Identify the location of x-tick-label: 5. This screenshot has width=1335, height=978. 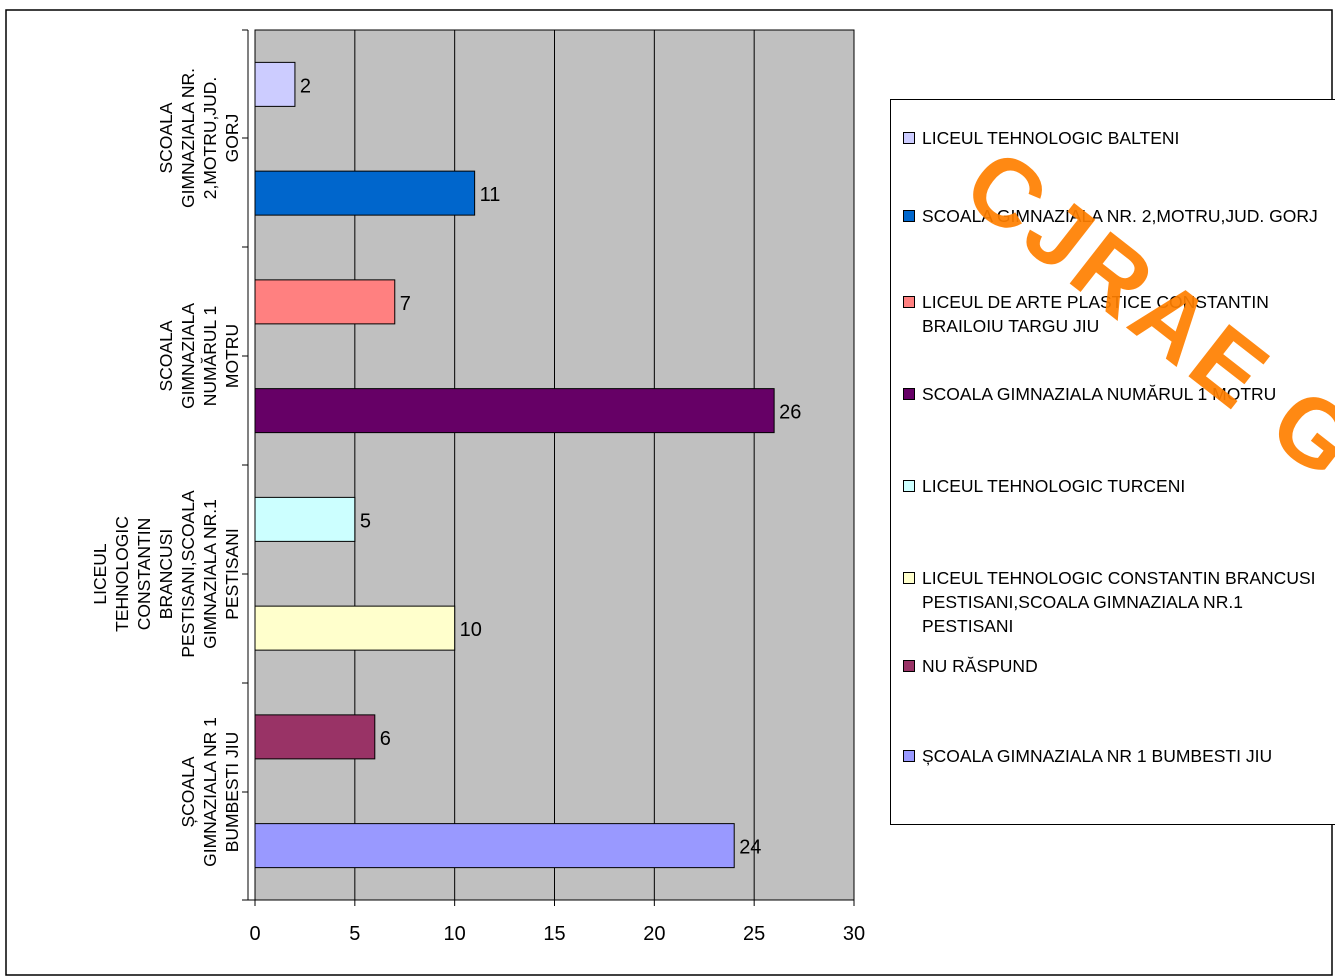
(354, 934).